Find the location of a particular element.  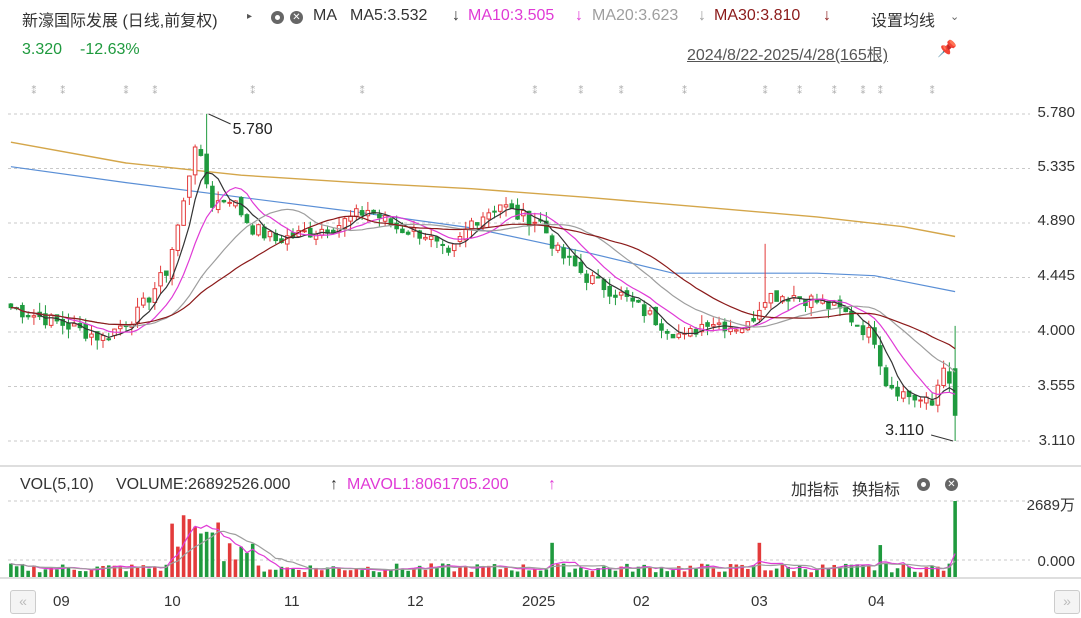

scroll-right-button: » is located at coordinates (1067, 602).